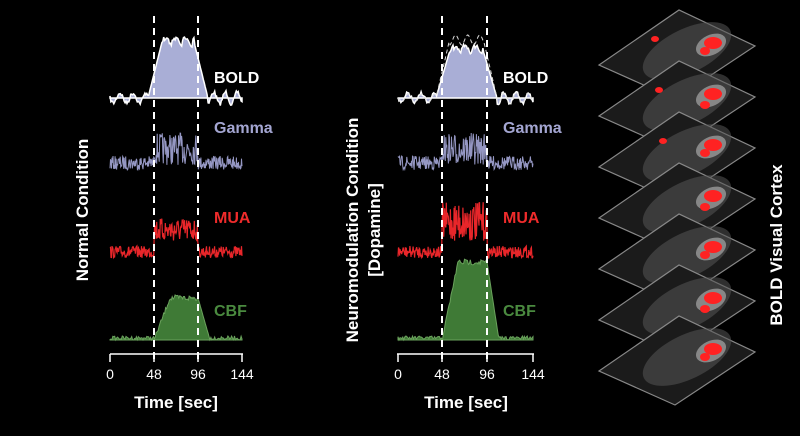 This screenshot has height=436, width=800. I want to click on panel-1-mua-trace, so click(176, 239).